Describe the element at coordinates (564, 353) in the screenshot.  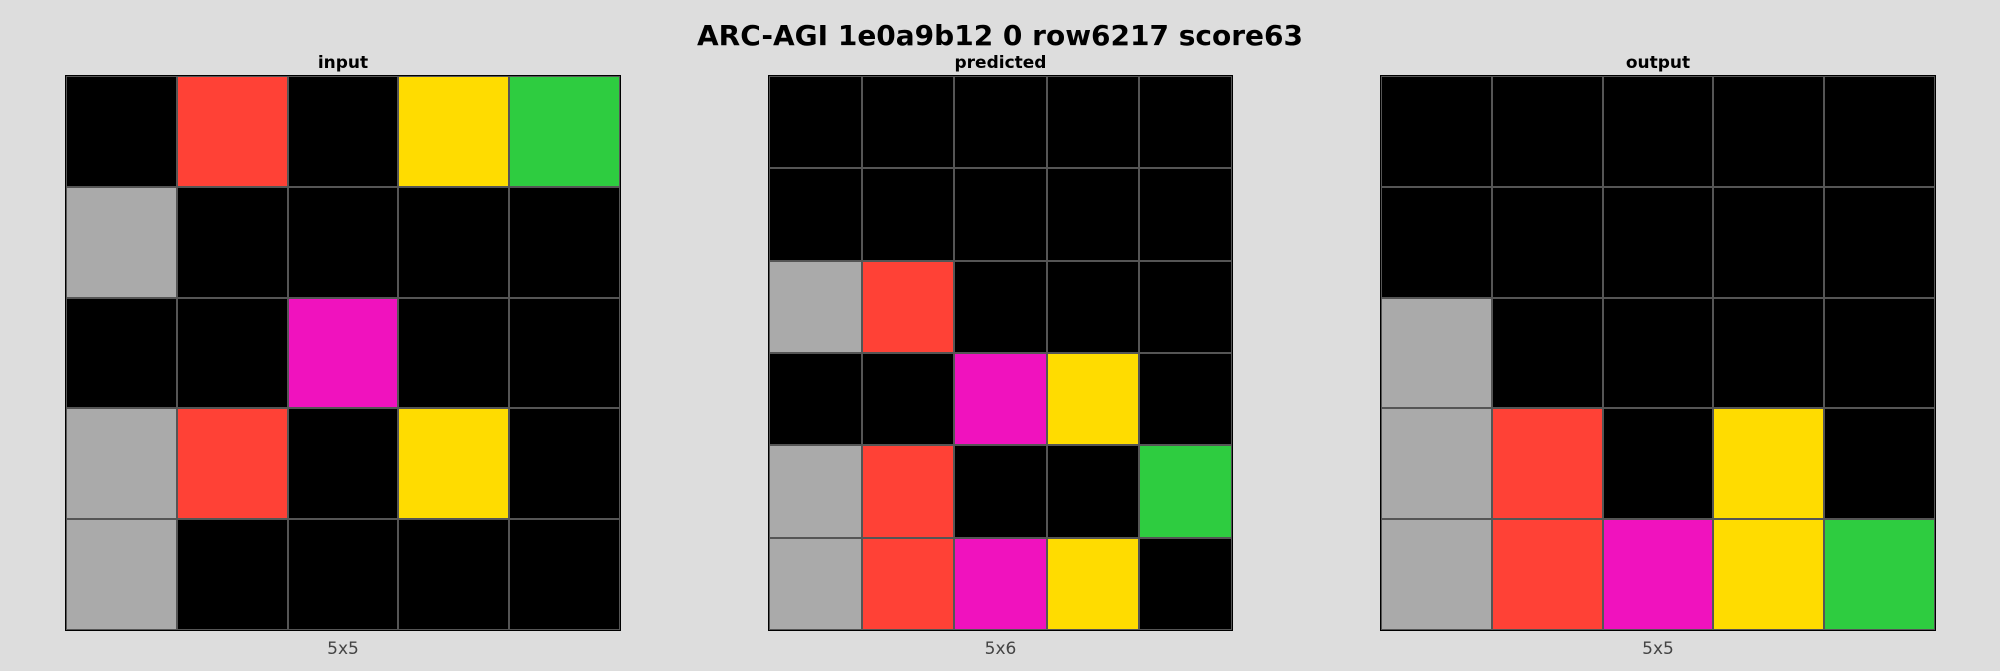
I see `input-cell-r2-c4` at that location.